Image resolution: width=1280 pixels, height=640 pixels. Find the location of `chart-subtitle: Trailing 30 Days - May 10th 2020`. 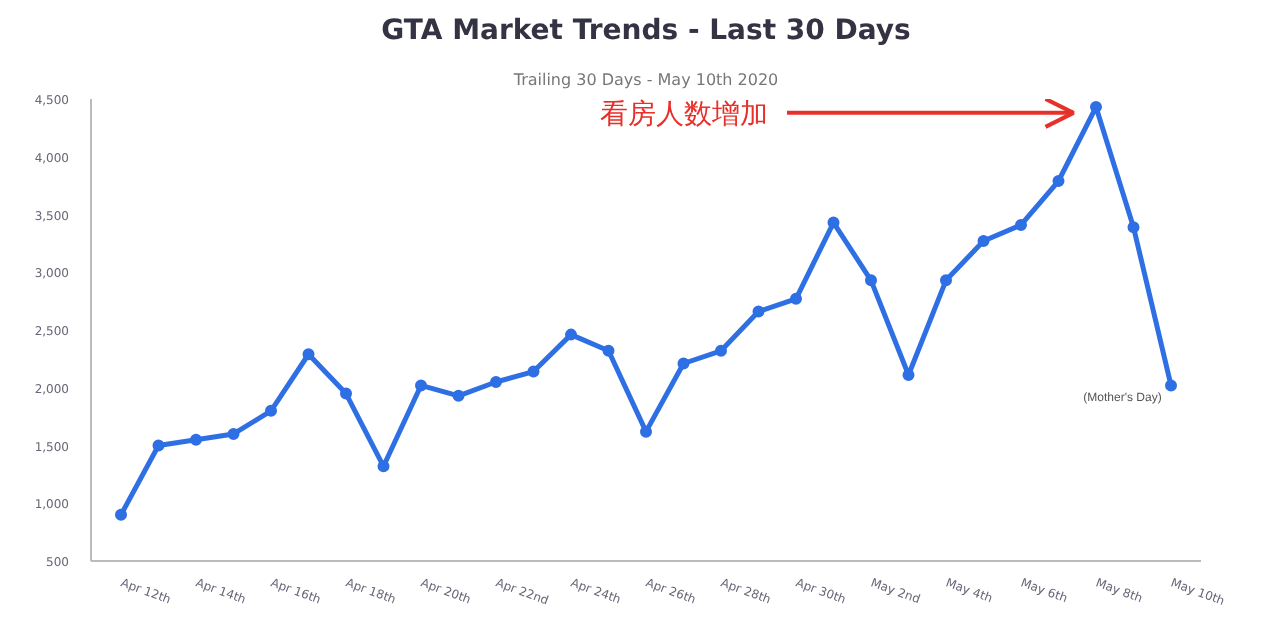

chart-subtitle: Trailing 30 Days - May 10th 2020 is located at coordinates (645, 80).